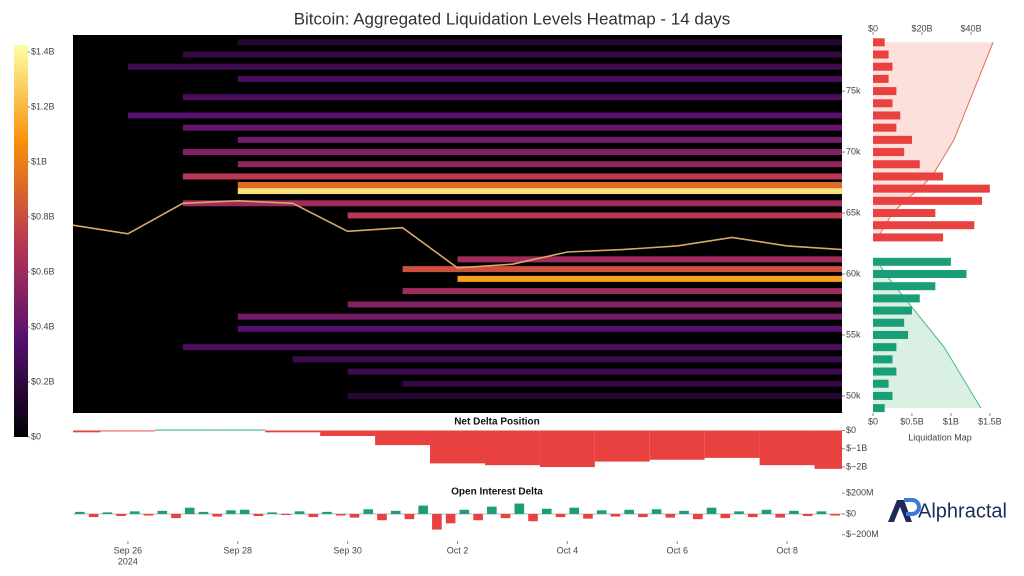 This screenshot has width=1024, height=576. What do you see at coordinates (873, 28) in the screenshot?
I see `x2-tick-label: $0` at bounding box center [873, 28].